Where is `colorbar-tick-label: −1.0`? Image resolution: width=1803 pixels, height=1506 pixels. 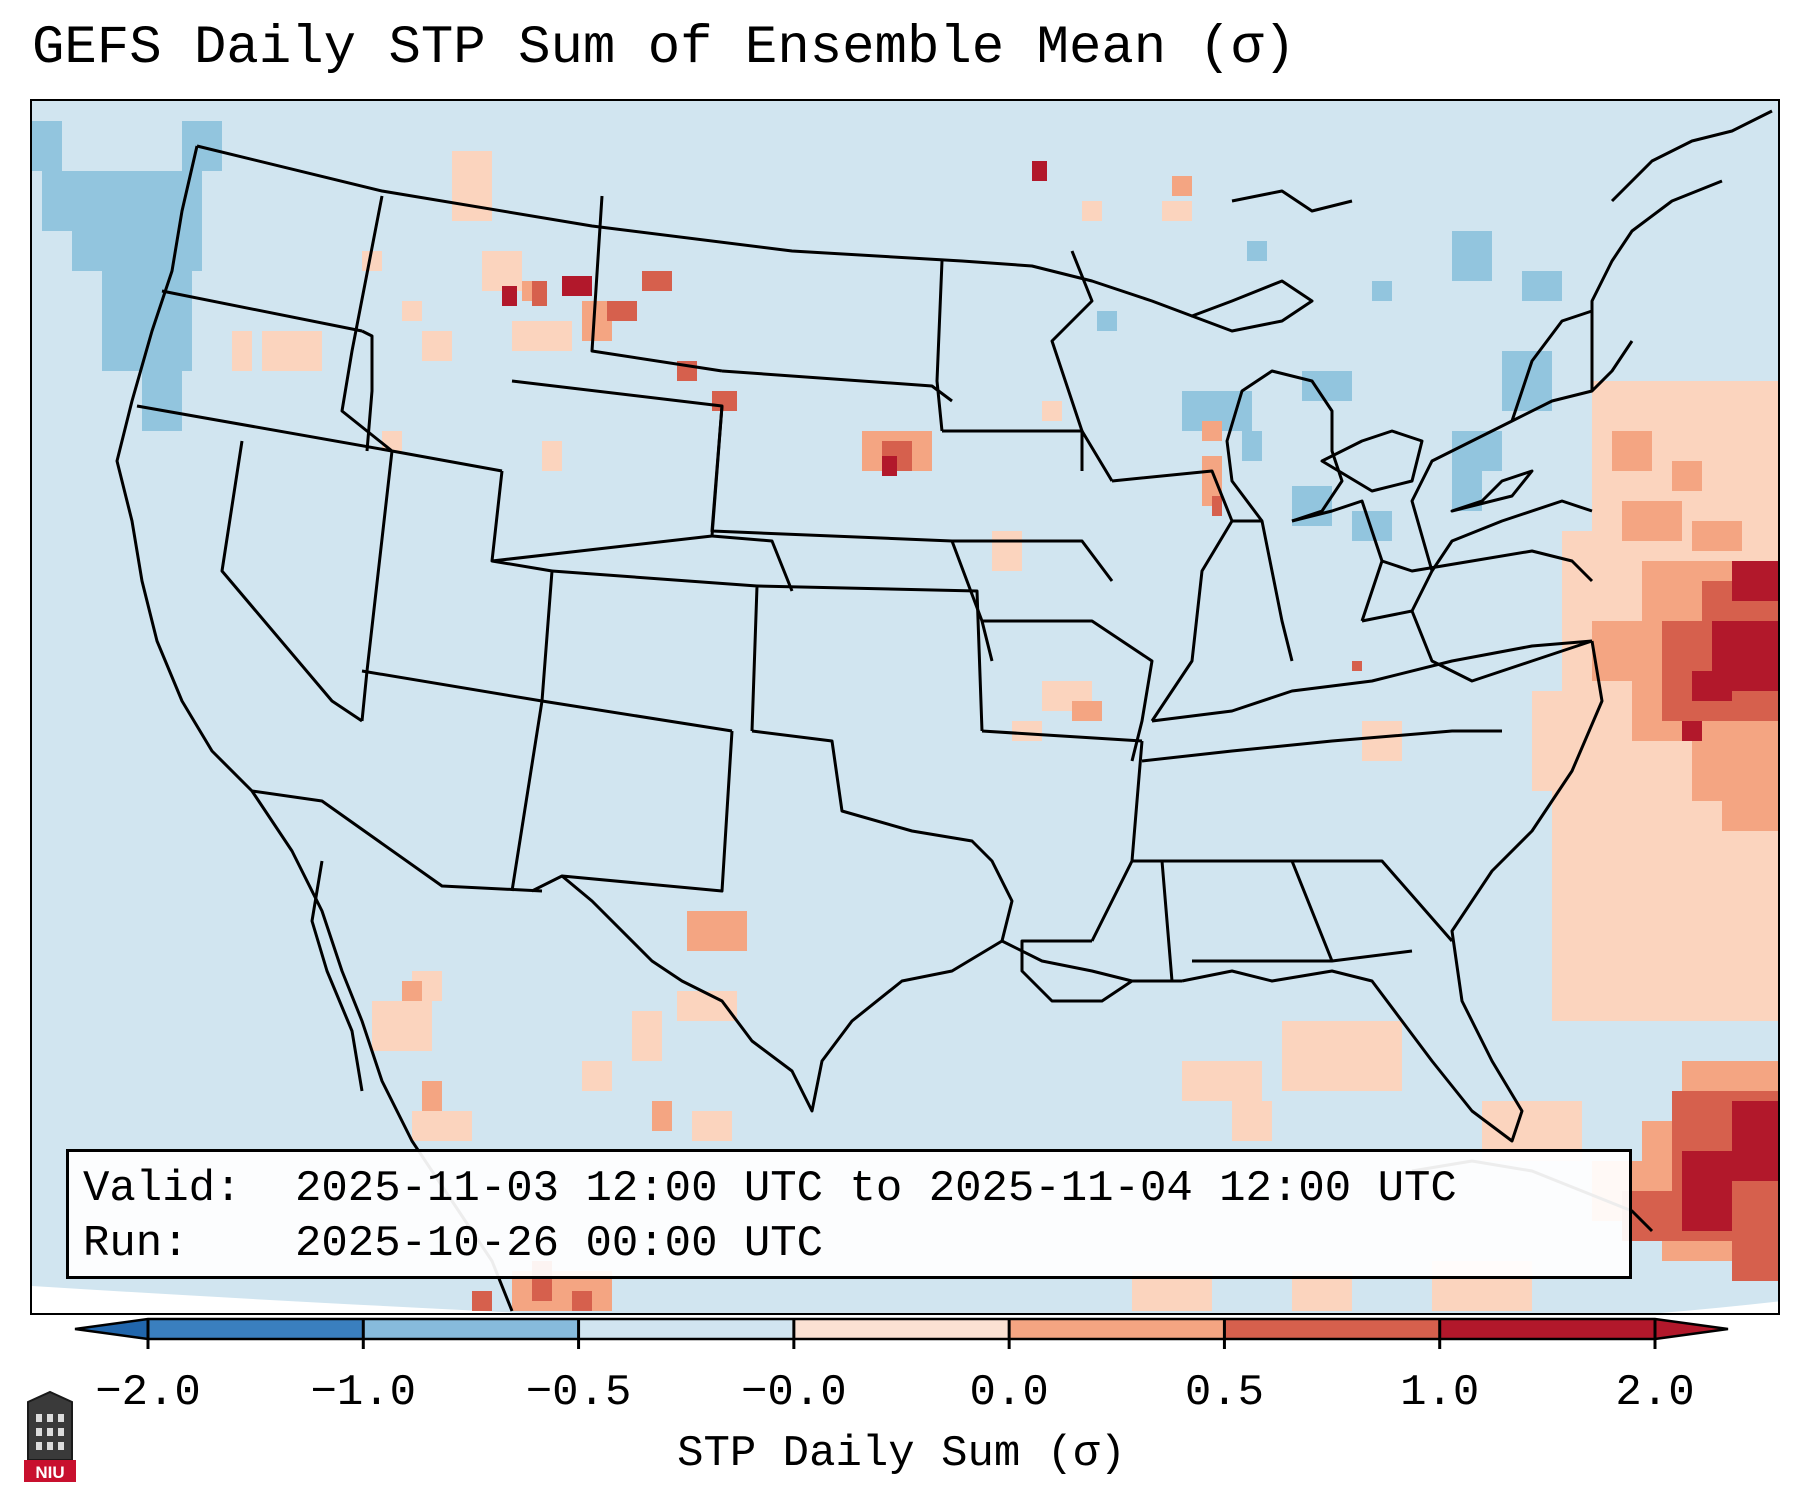 colorbar-tick-label: −1.0 is located at coordinates (363, 1393).